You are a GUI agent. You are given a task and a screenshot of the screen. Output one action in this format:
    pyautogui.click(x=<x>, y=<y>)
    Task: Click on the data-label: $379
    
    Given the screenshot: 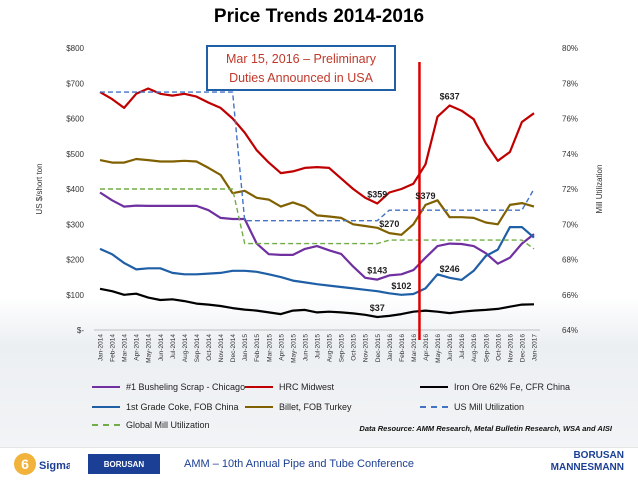 What is the action you would take?
    pyautogui.click(x=425, y=196)
    